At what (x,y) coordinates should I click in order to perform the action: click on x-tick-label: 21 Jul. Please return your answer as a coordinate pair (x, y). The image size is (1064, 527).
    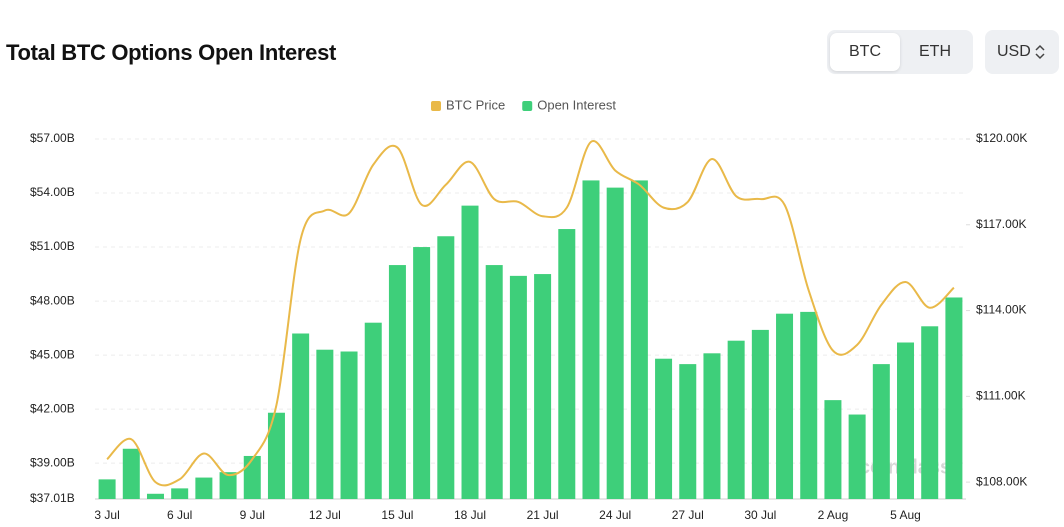
    Looking at the image, I should click on (543, 515).